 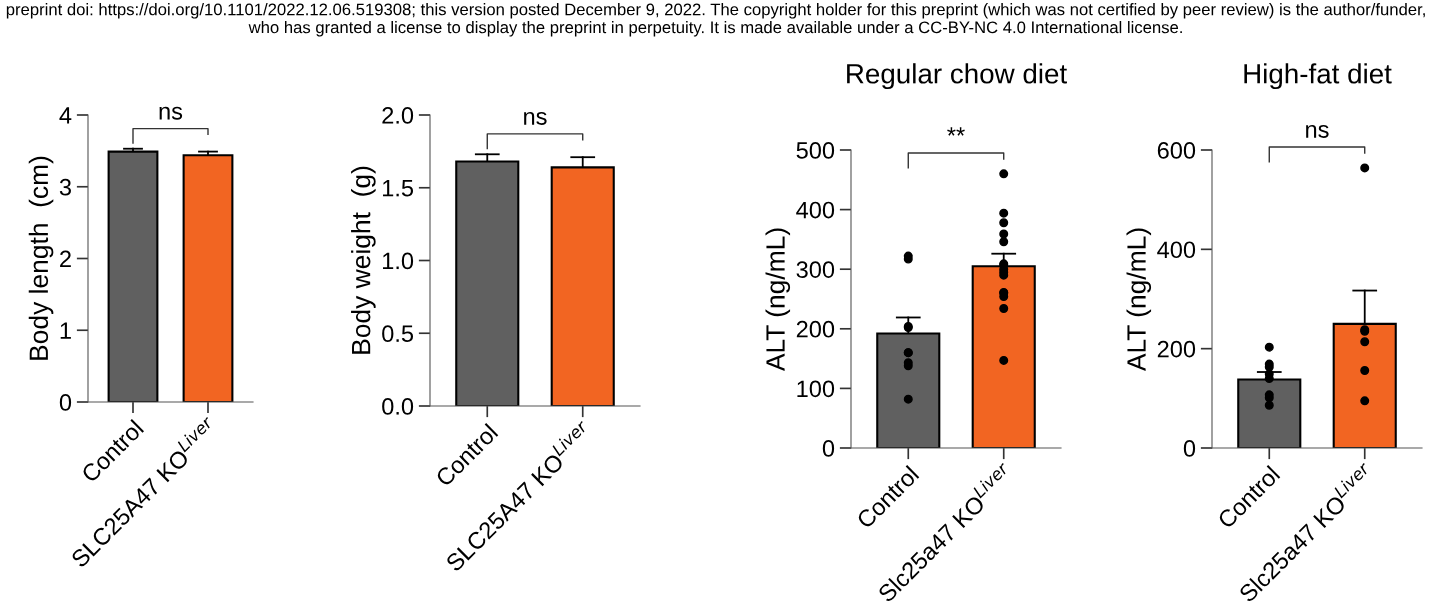 What do you see at coordinates (1317, 131) in the screenshot?
I see `text: ns` at bounding box center [1317, 131].